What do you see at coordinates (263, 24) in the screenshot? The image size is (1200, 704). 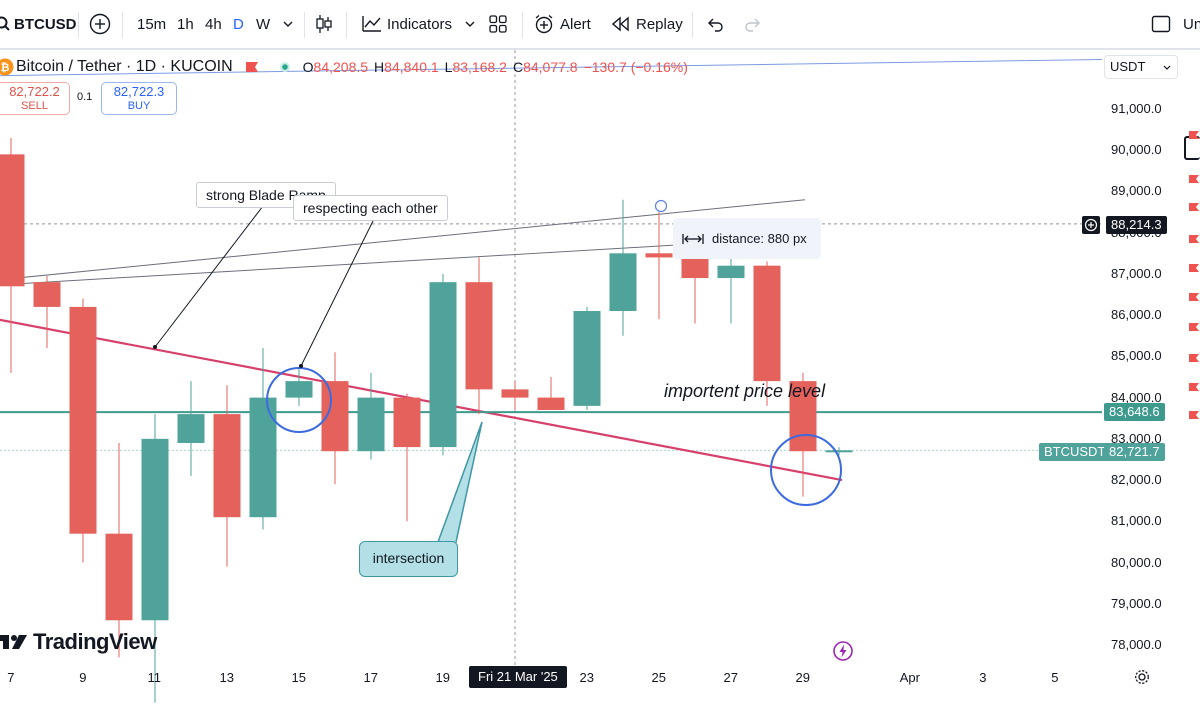 I see `interval-w: W` at bounding box center [263, 24].